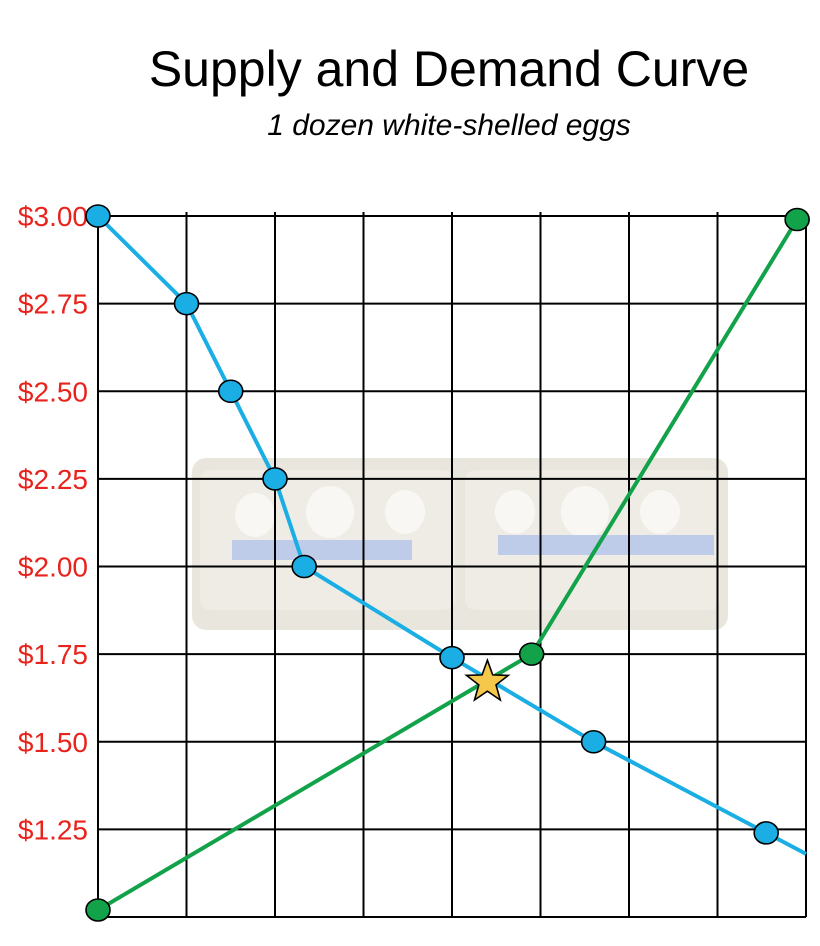 This screenshot has width=820, height=946. What do you see at coordinates (449, 69) in the screenshot?
I see `chart-title: Supply and Demand Curve` at bounding box center [449, 69].